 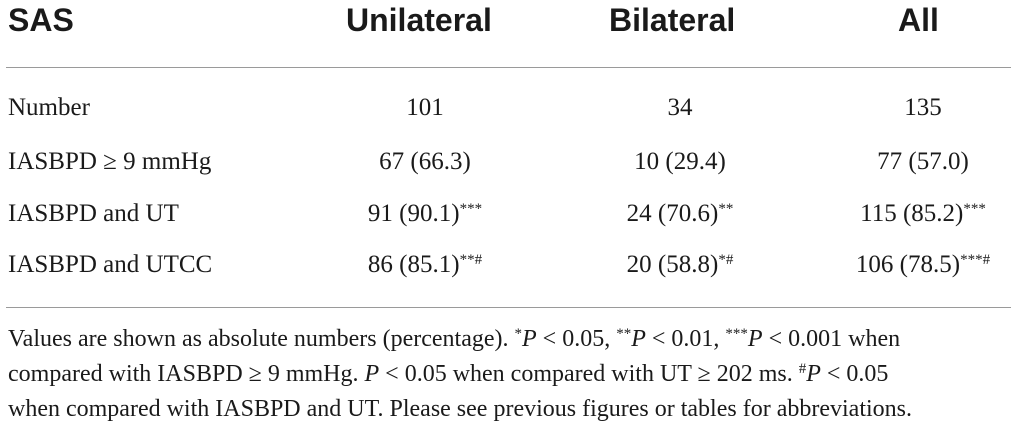 I want to click on bottom-rule, so click(x=508, y=307).